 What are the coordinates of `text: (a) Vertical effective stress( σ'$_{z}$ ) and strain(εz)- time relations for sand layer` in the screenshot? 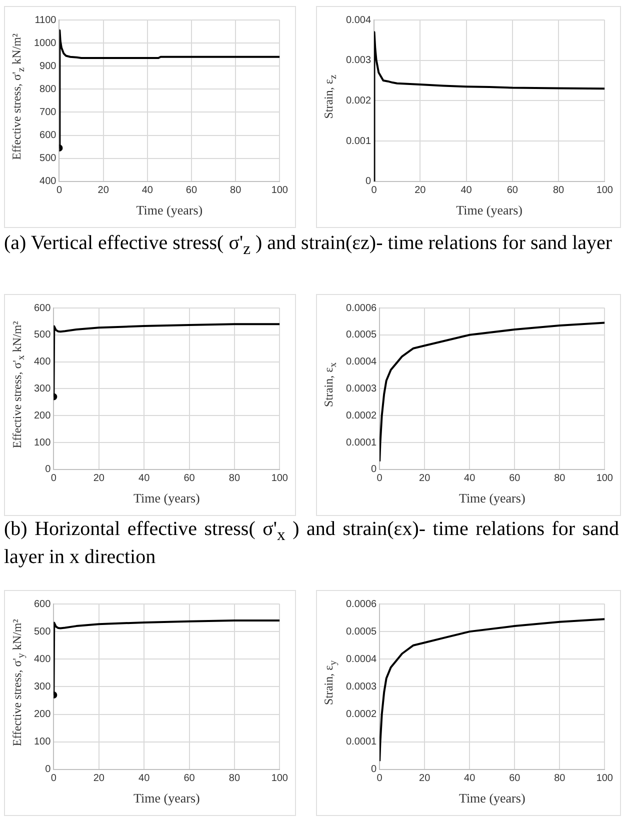 It's located at (309, 246).